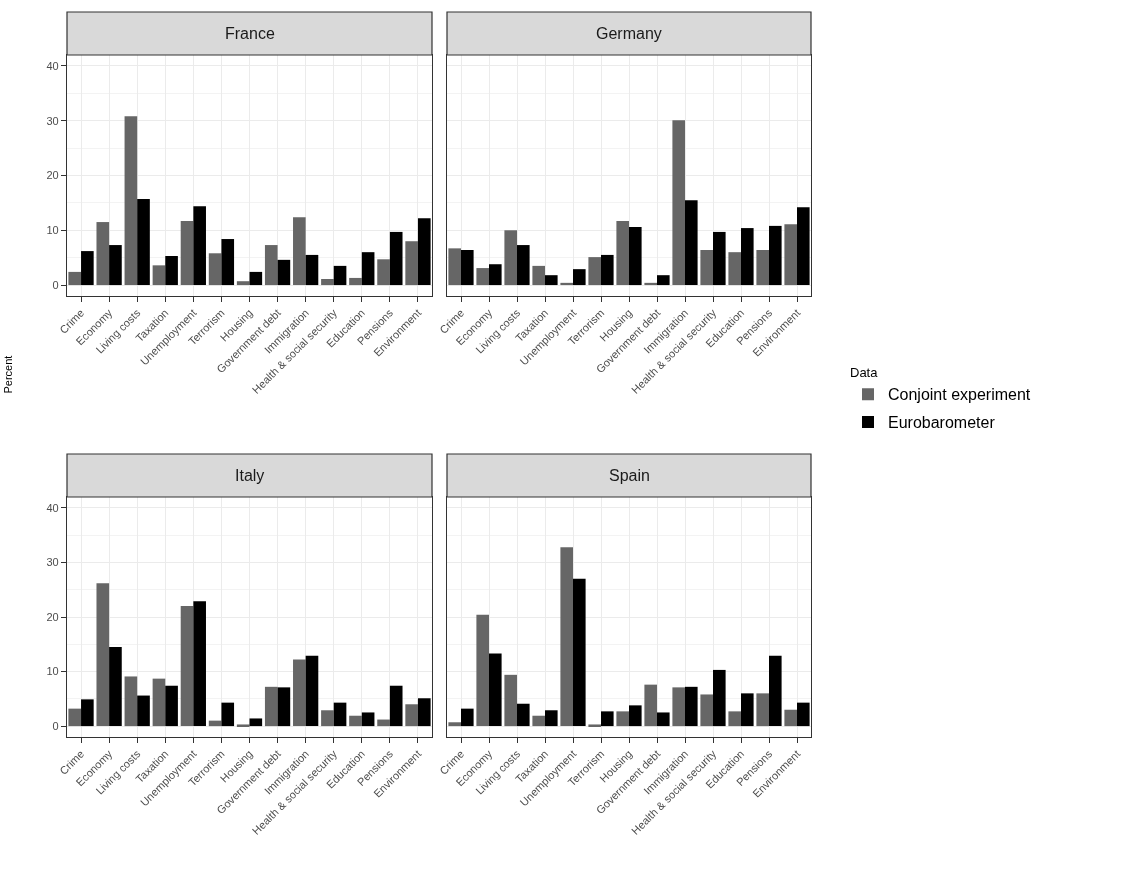  I want to click on legend-title: Data, so click(864, 373).